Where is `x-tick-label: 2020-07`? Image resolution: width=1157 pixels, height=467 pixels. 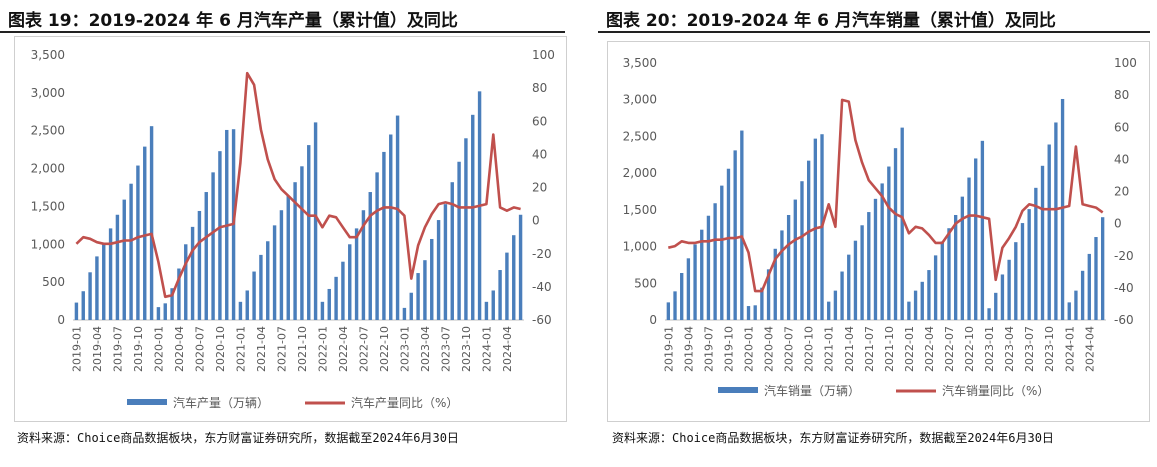 x-tick-label: 2020-07 is located at coordinates (789, 349).